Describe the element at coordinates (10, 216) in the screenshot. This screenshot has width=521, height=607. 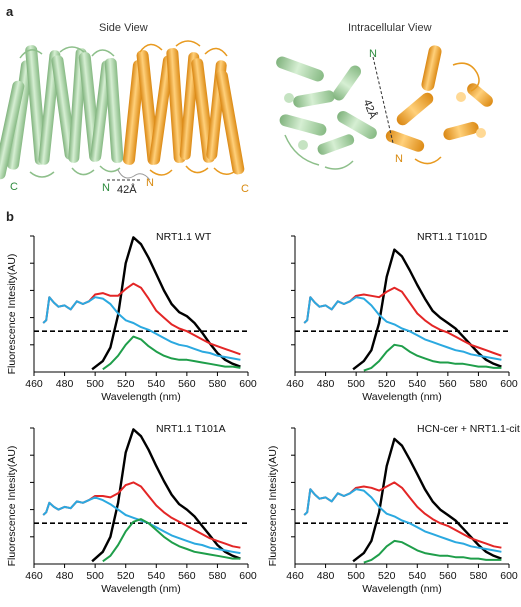
I see `panel-b-letter: b` at that location.